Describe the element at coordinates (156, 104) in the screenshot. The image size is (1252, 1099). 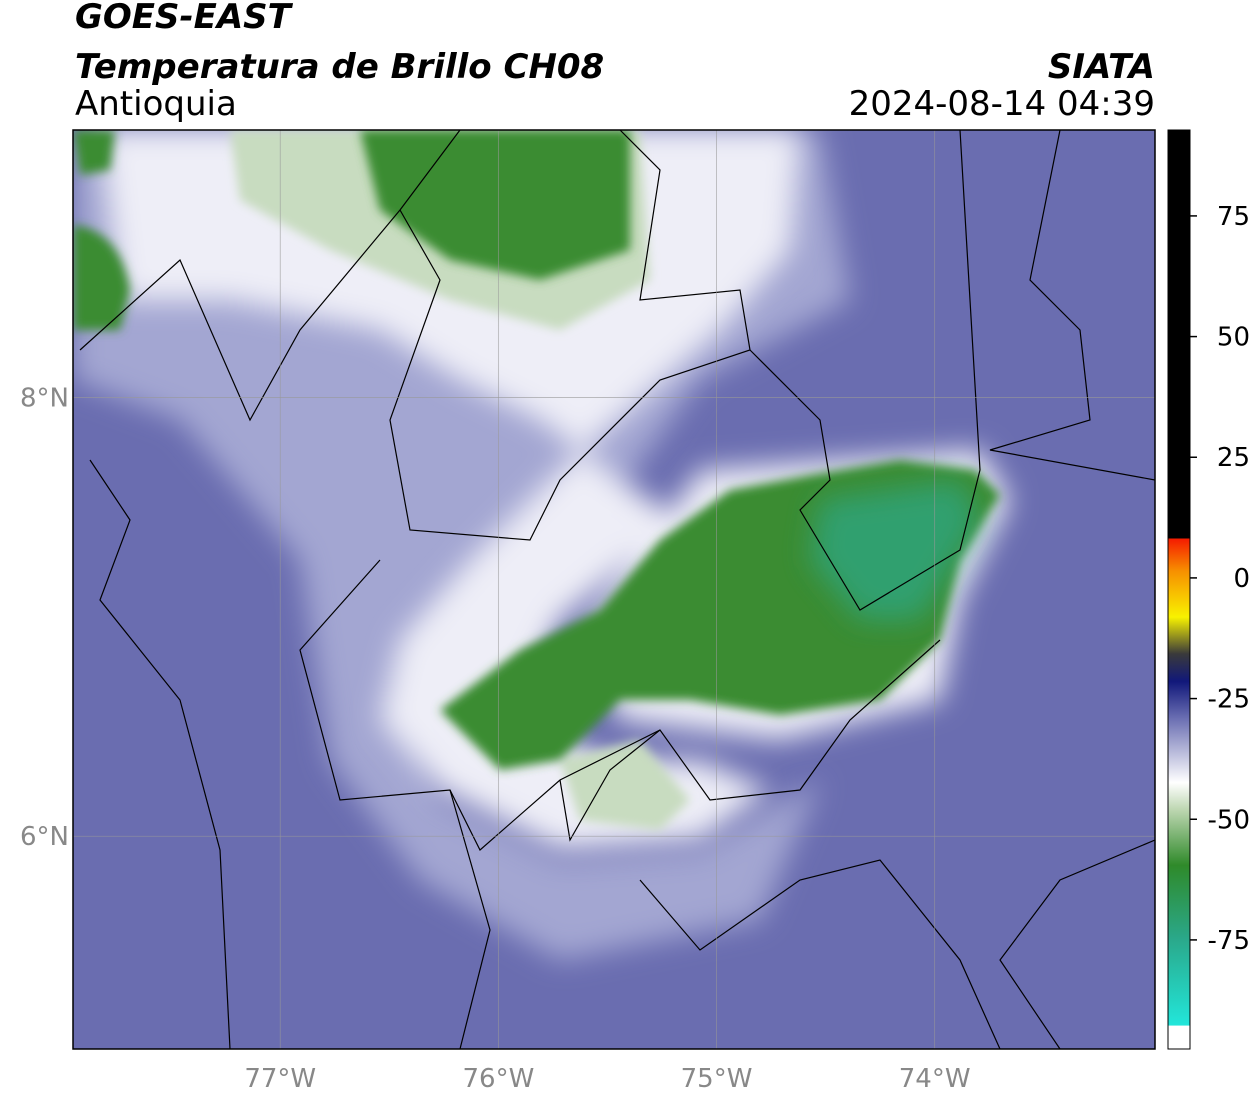
I see `region: Antioquia` at that location.